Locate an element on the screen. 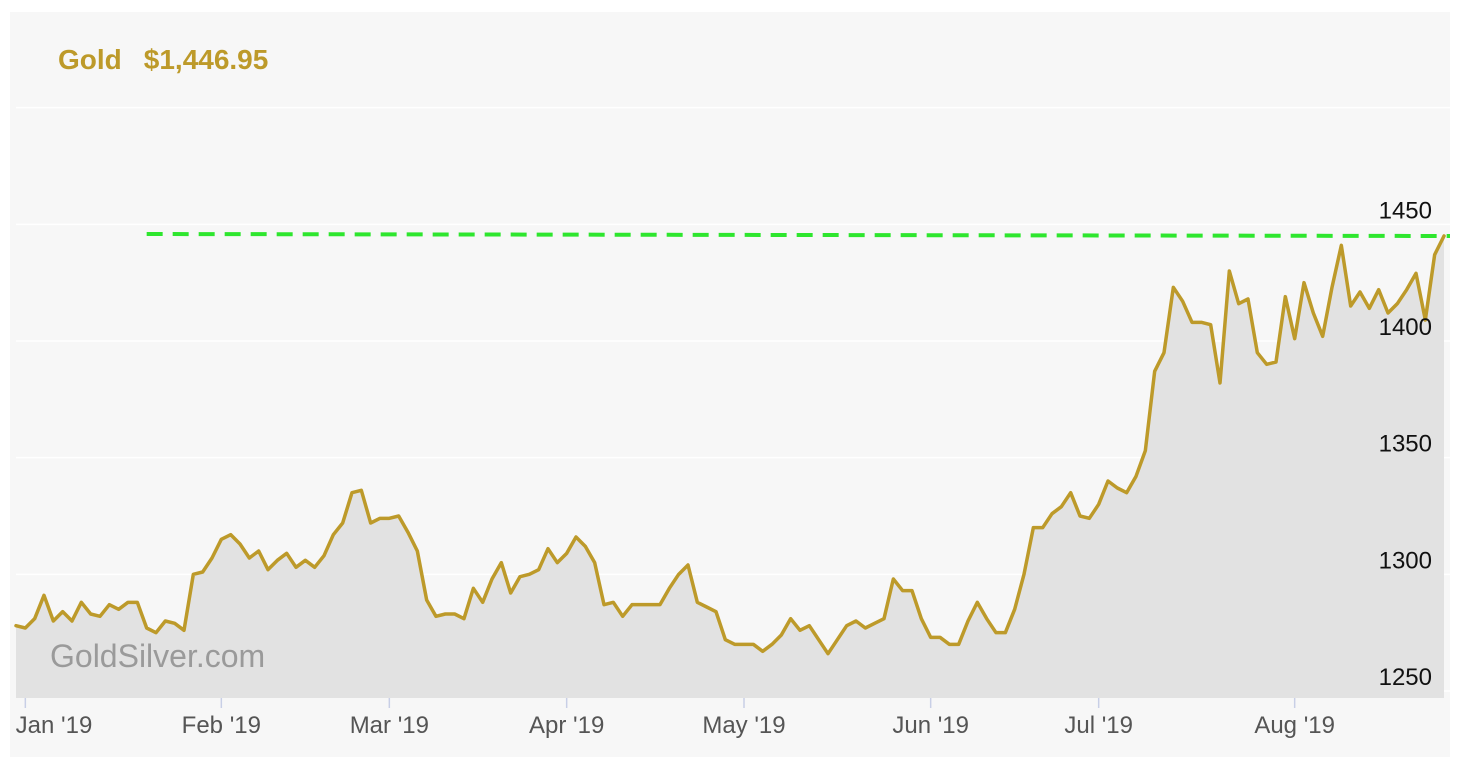 Image resolution: width=1470 pixels, height=762 pixels. x-tick-label: Apr '19 is located at coordinates (566, 725).